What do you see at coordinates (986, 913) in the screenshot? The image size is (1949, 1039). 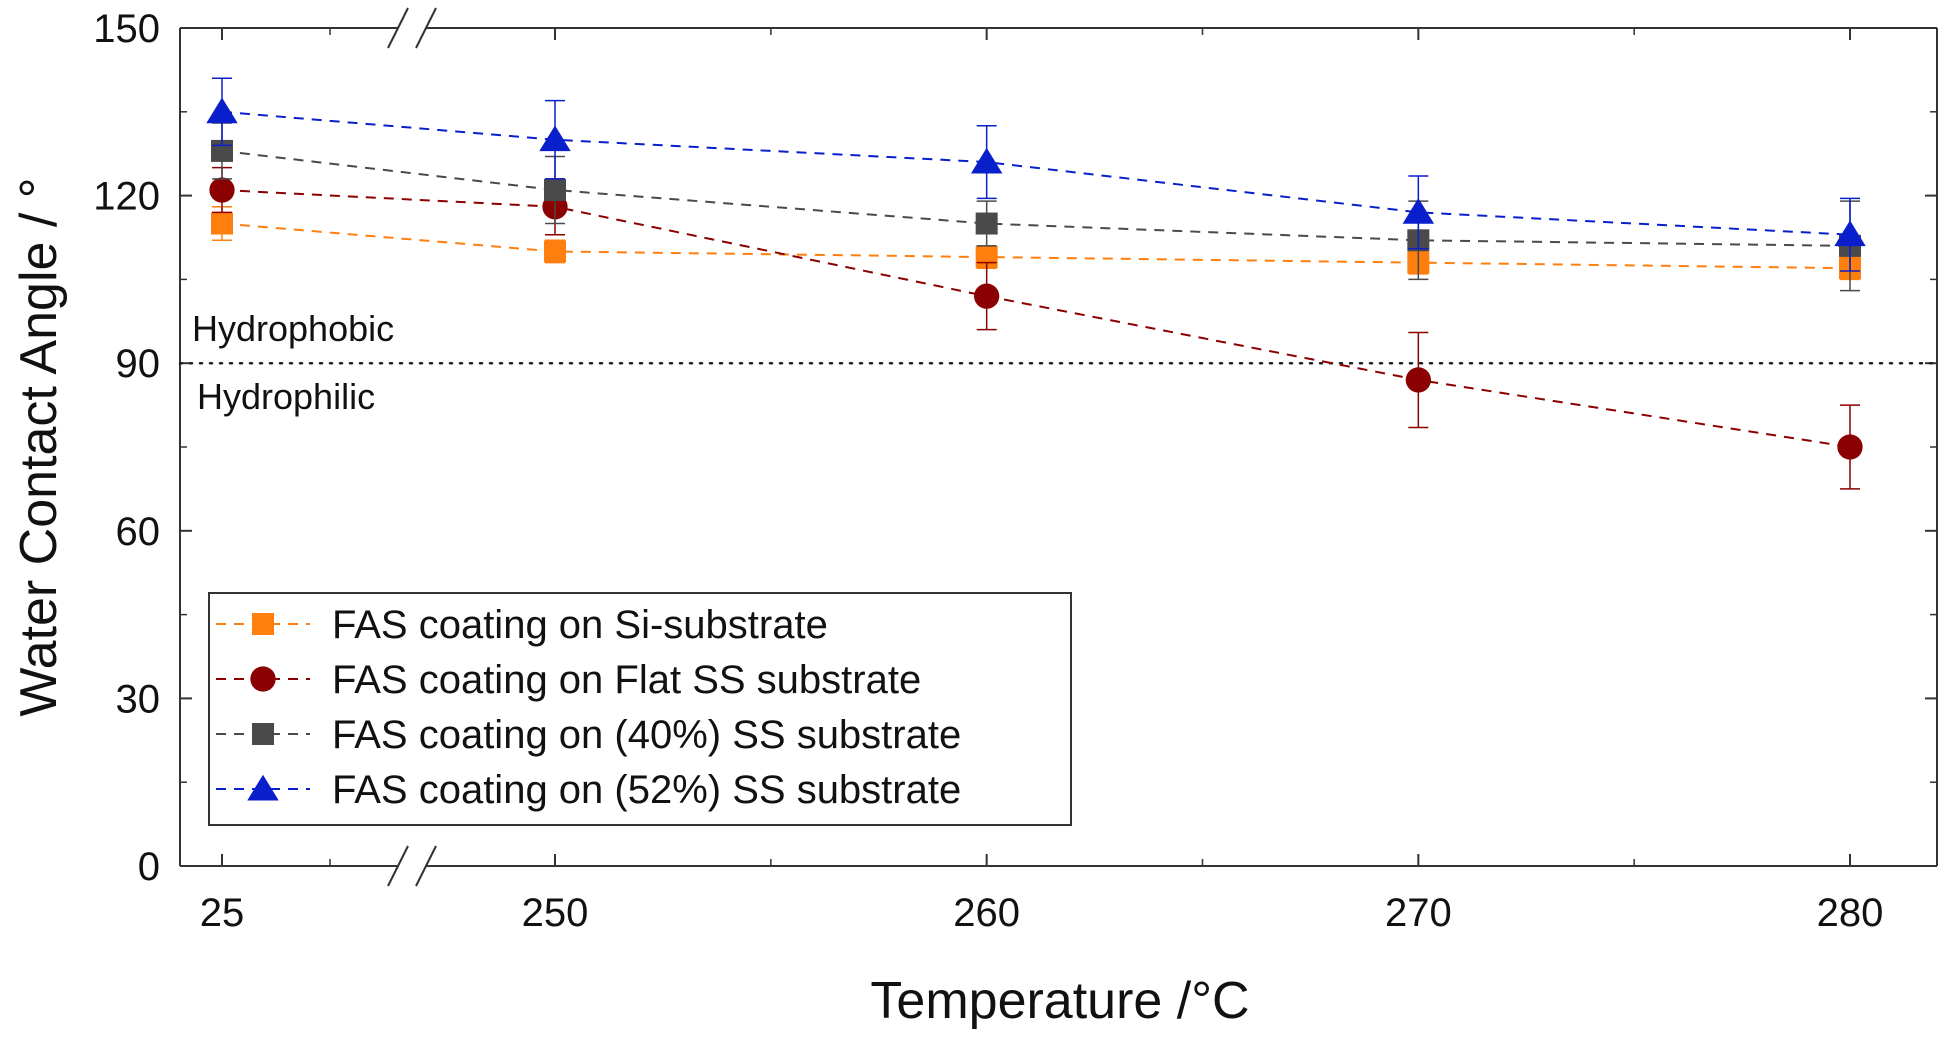 I see `x-tick-label: 260` at bounding box center [986, 913].